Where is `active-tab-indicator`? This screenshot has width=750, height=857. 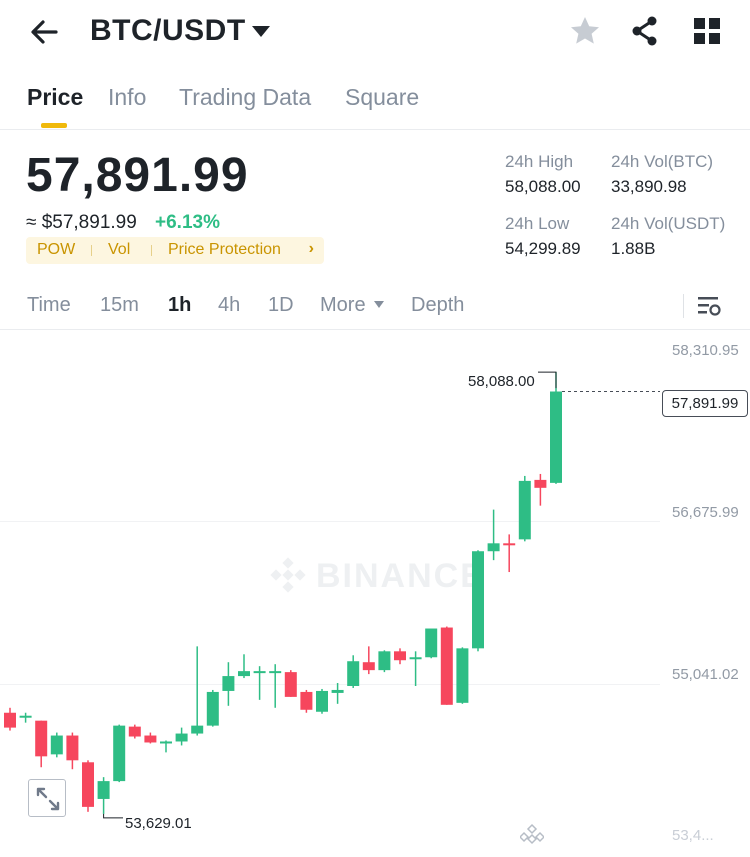
active-tab-indicator is located at coordinates (54, 125).